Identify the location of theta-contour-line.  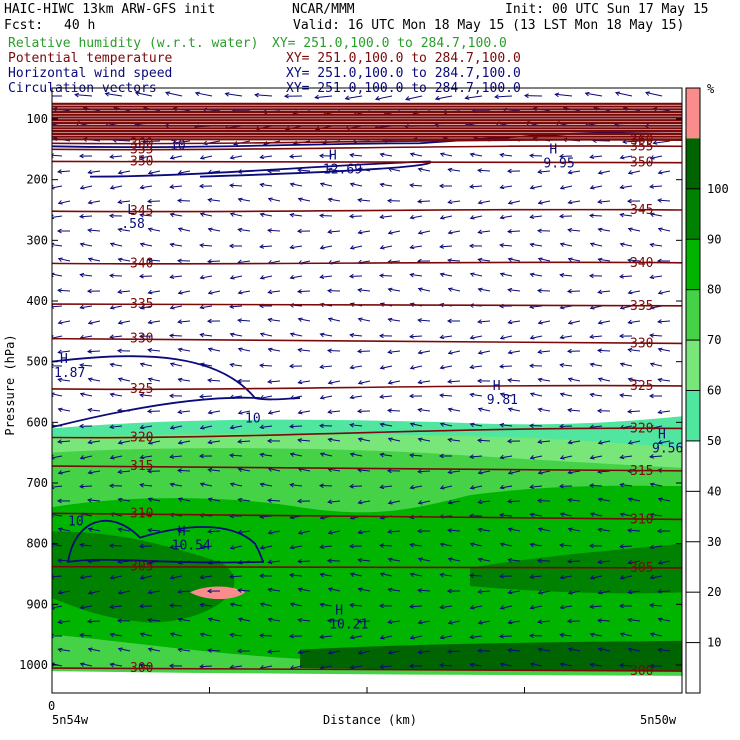
(367, 139).